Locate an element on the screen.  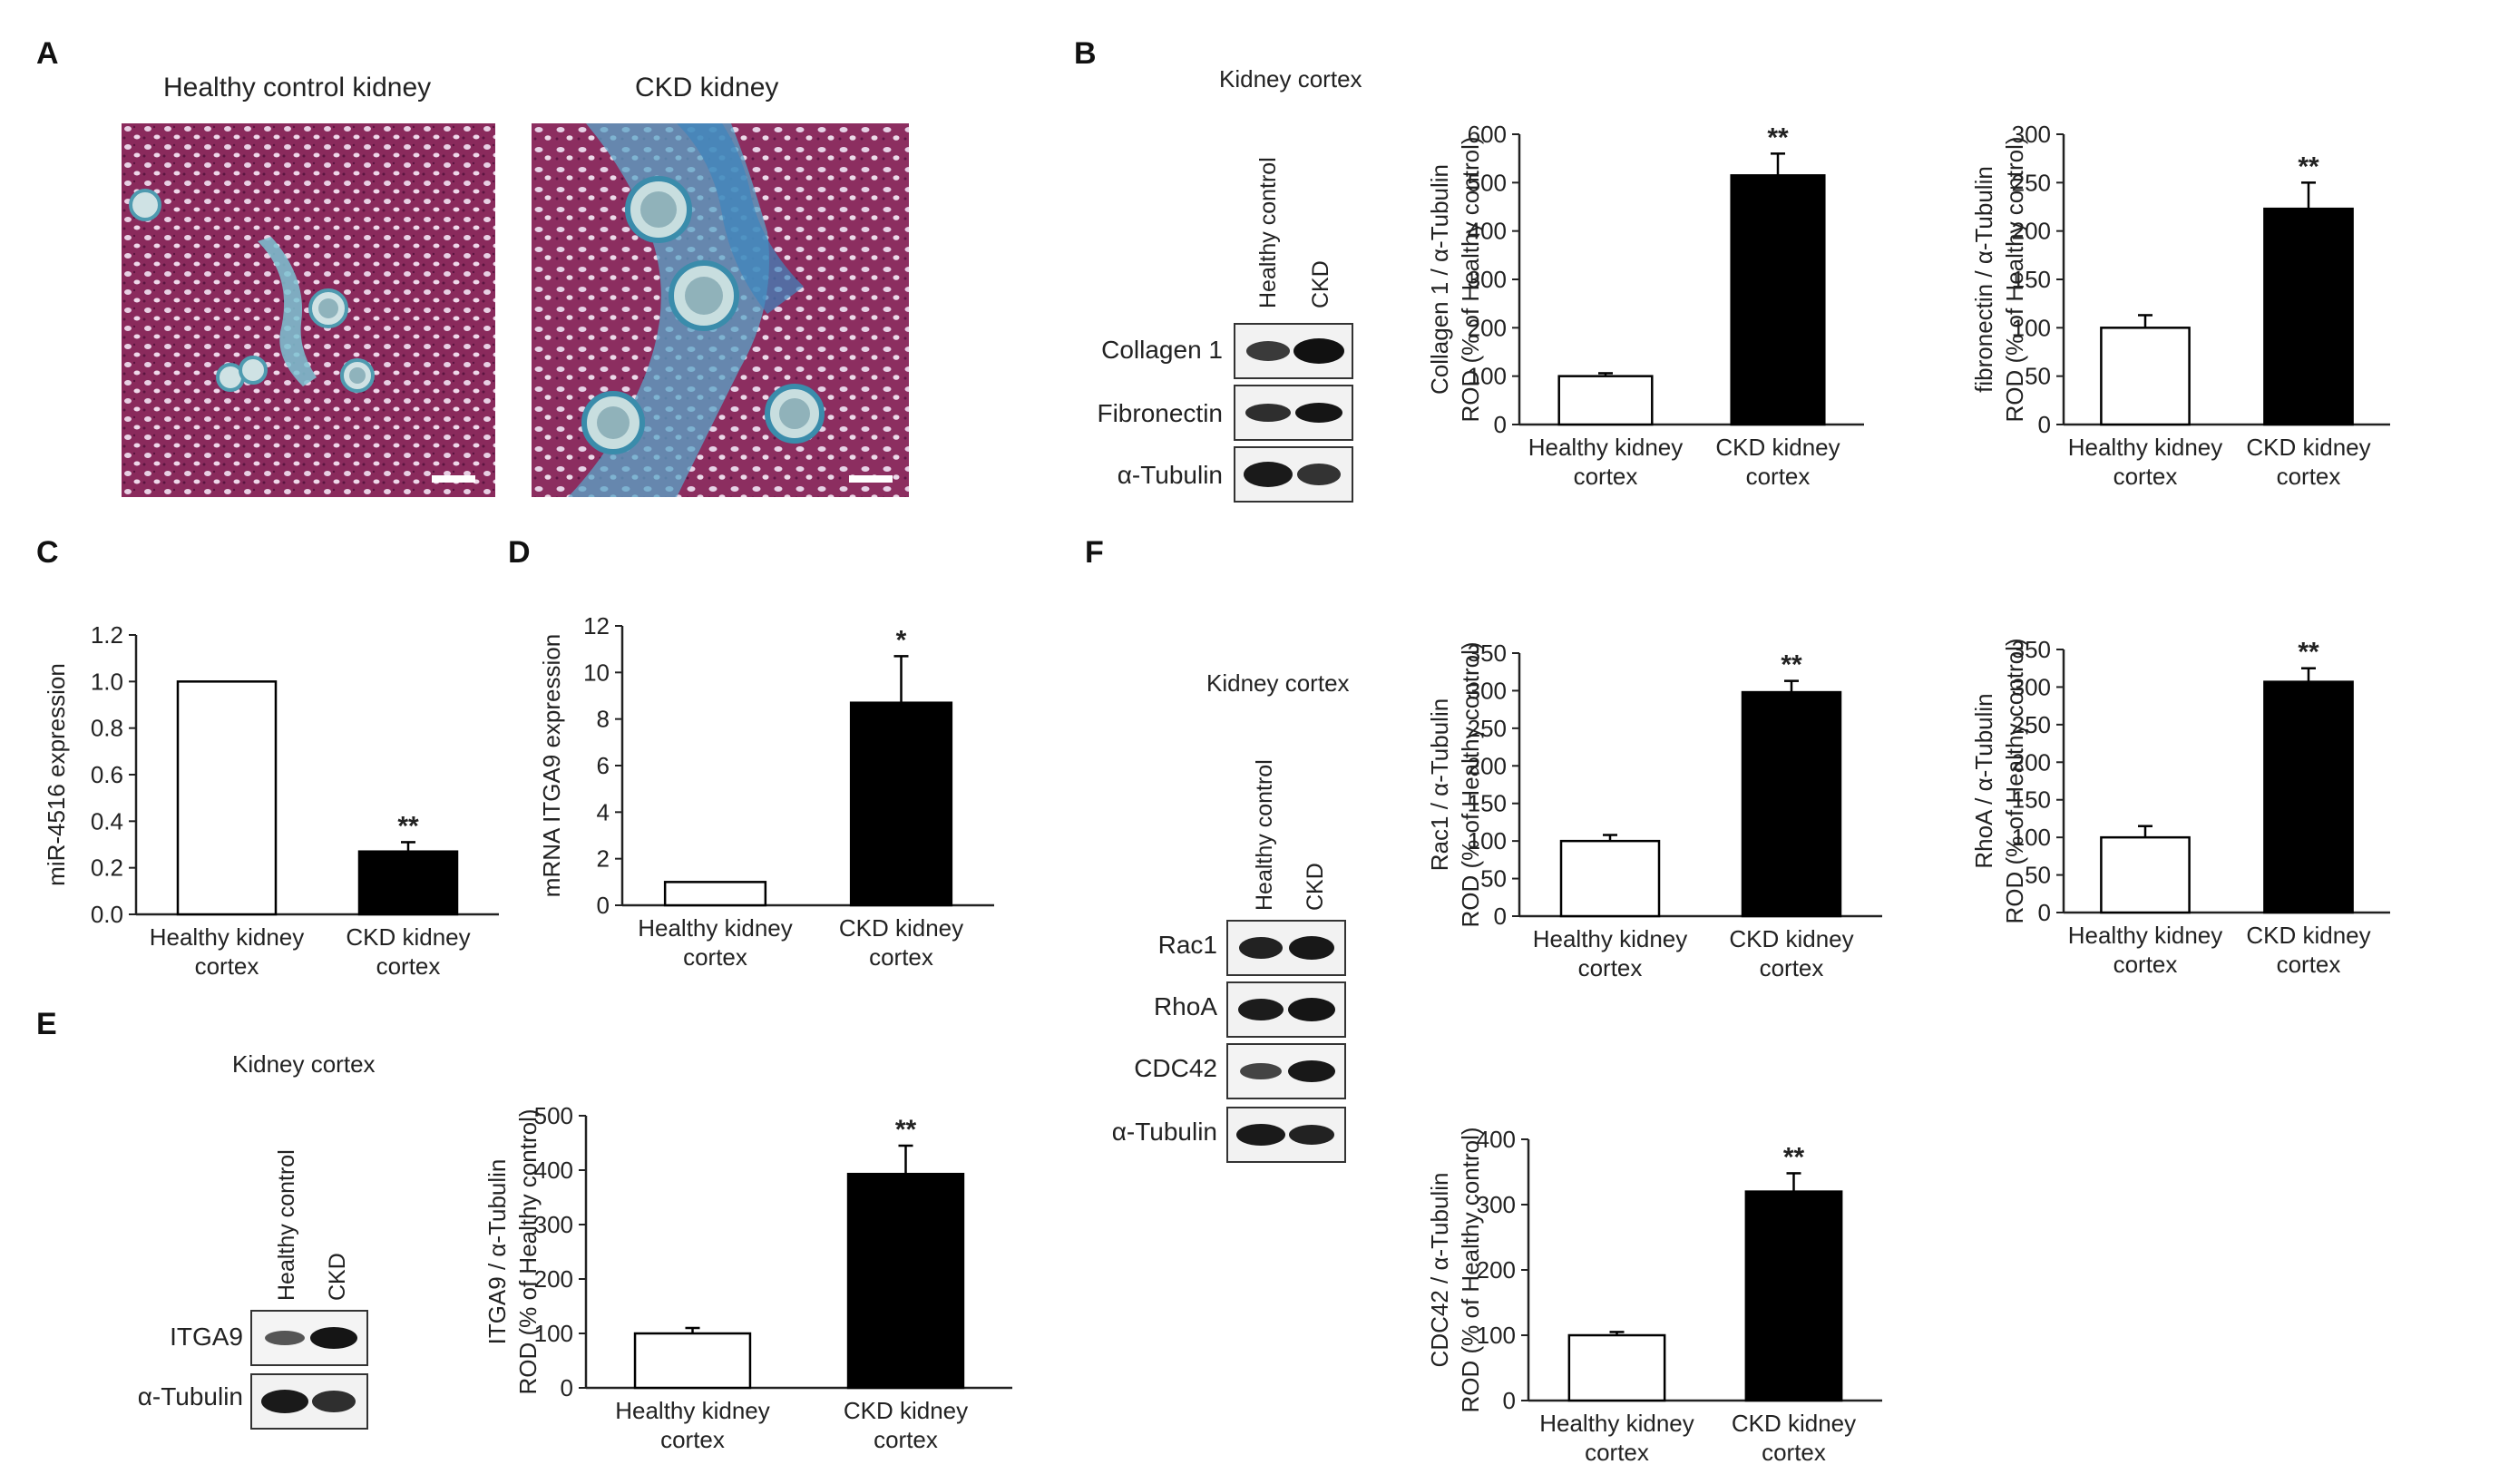
y-tick-label: 0.4 is located at coordinates (107, 821).